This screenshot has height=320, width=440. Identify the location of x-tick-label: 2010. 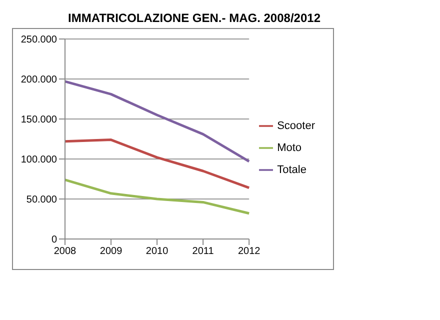
(157, 252).